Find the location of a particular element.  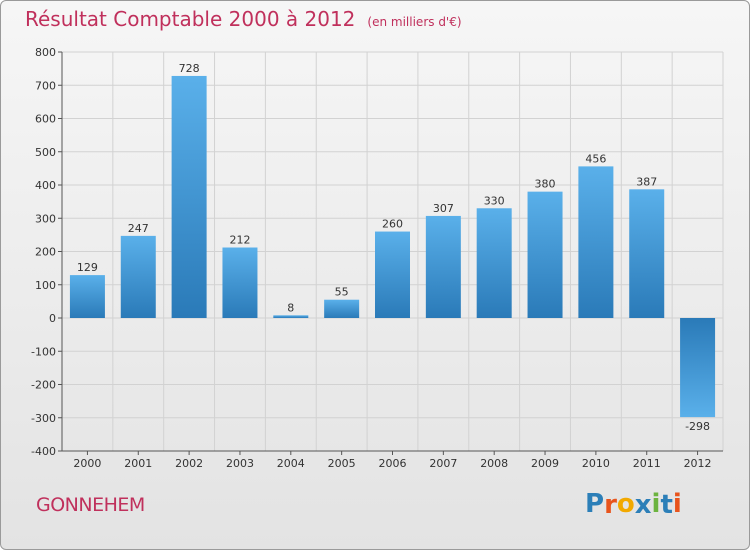

chart-title-text: Résultat Comptable 2000 à 2012 is located at coordinates (190, 19).